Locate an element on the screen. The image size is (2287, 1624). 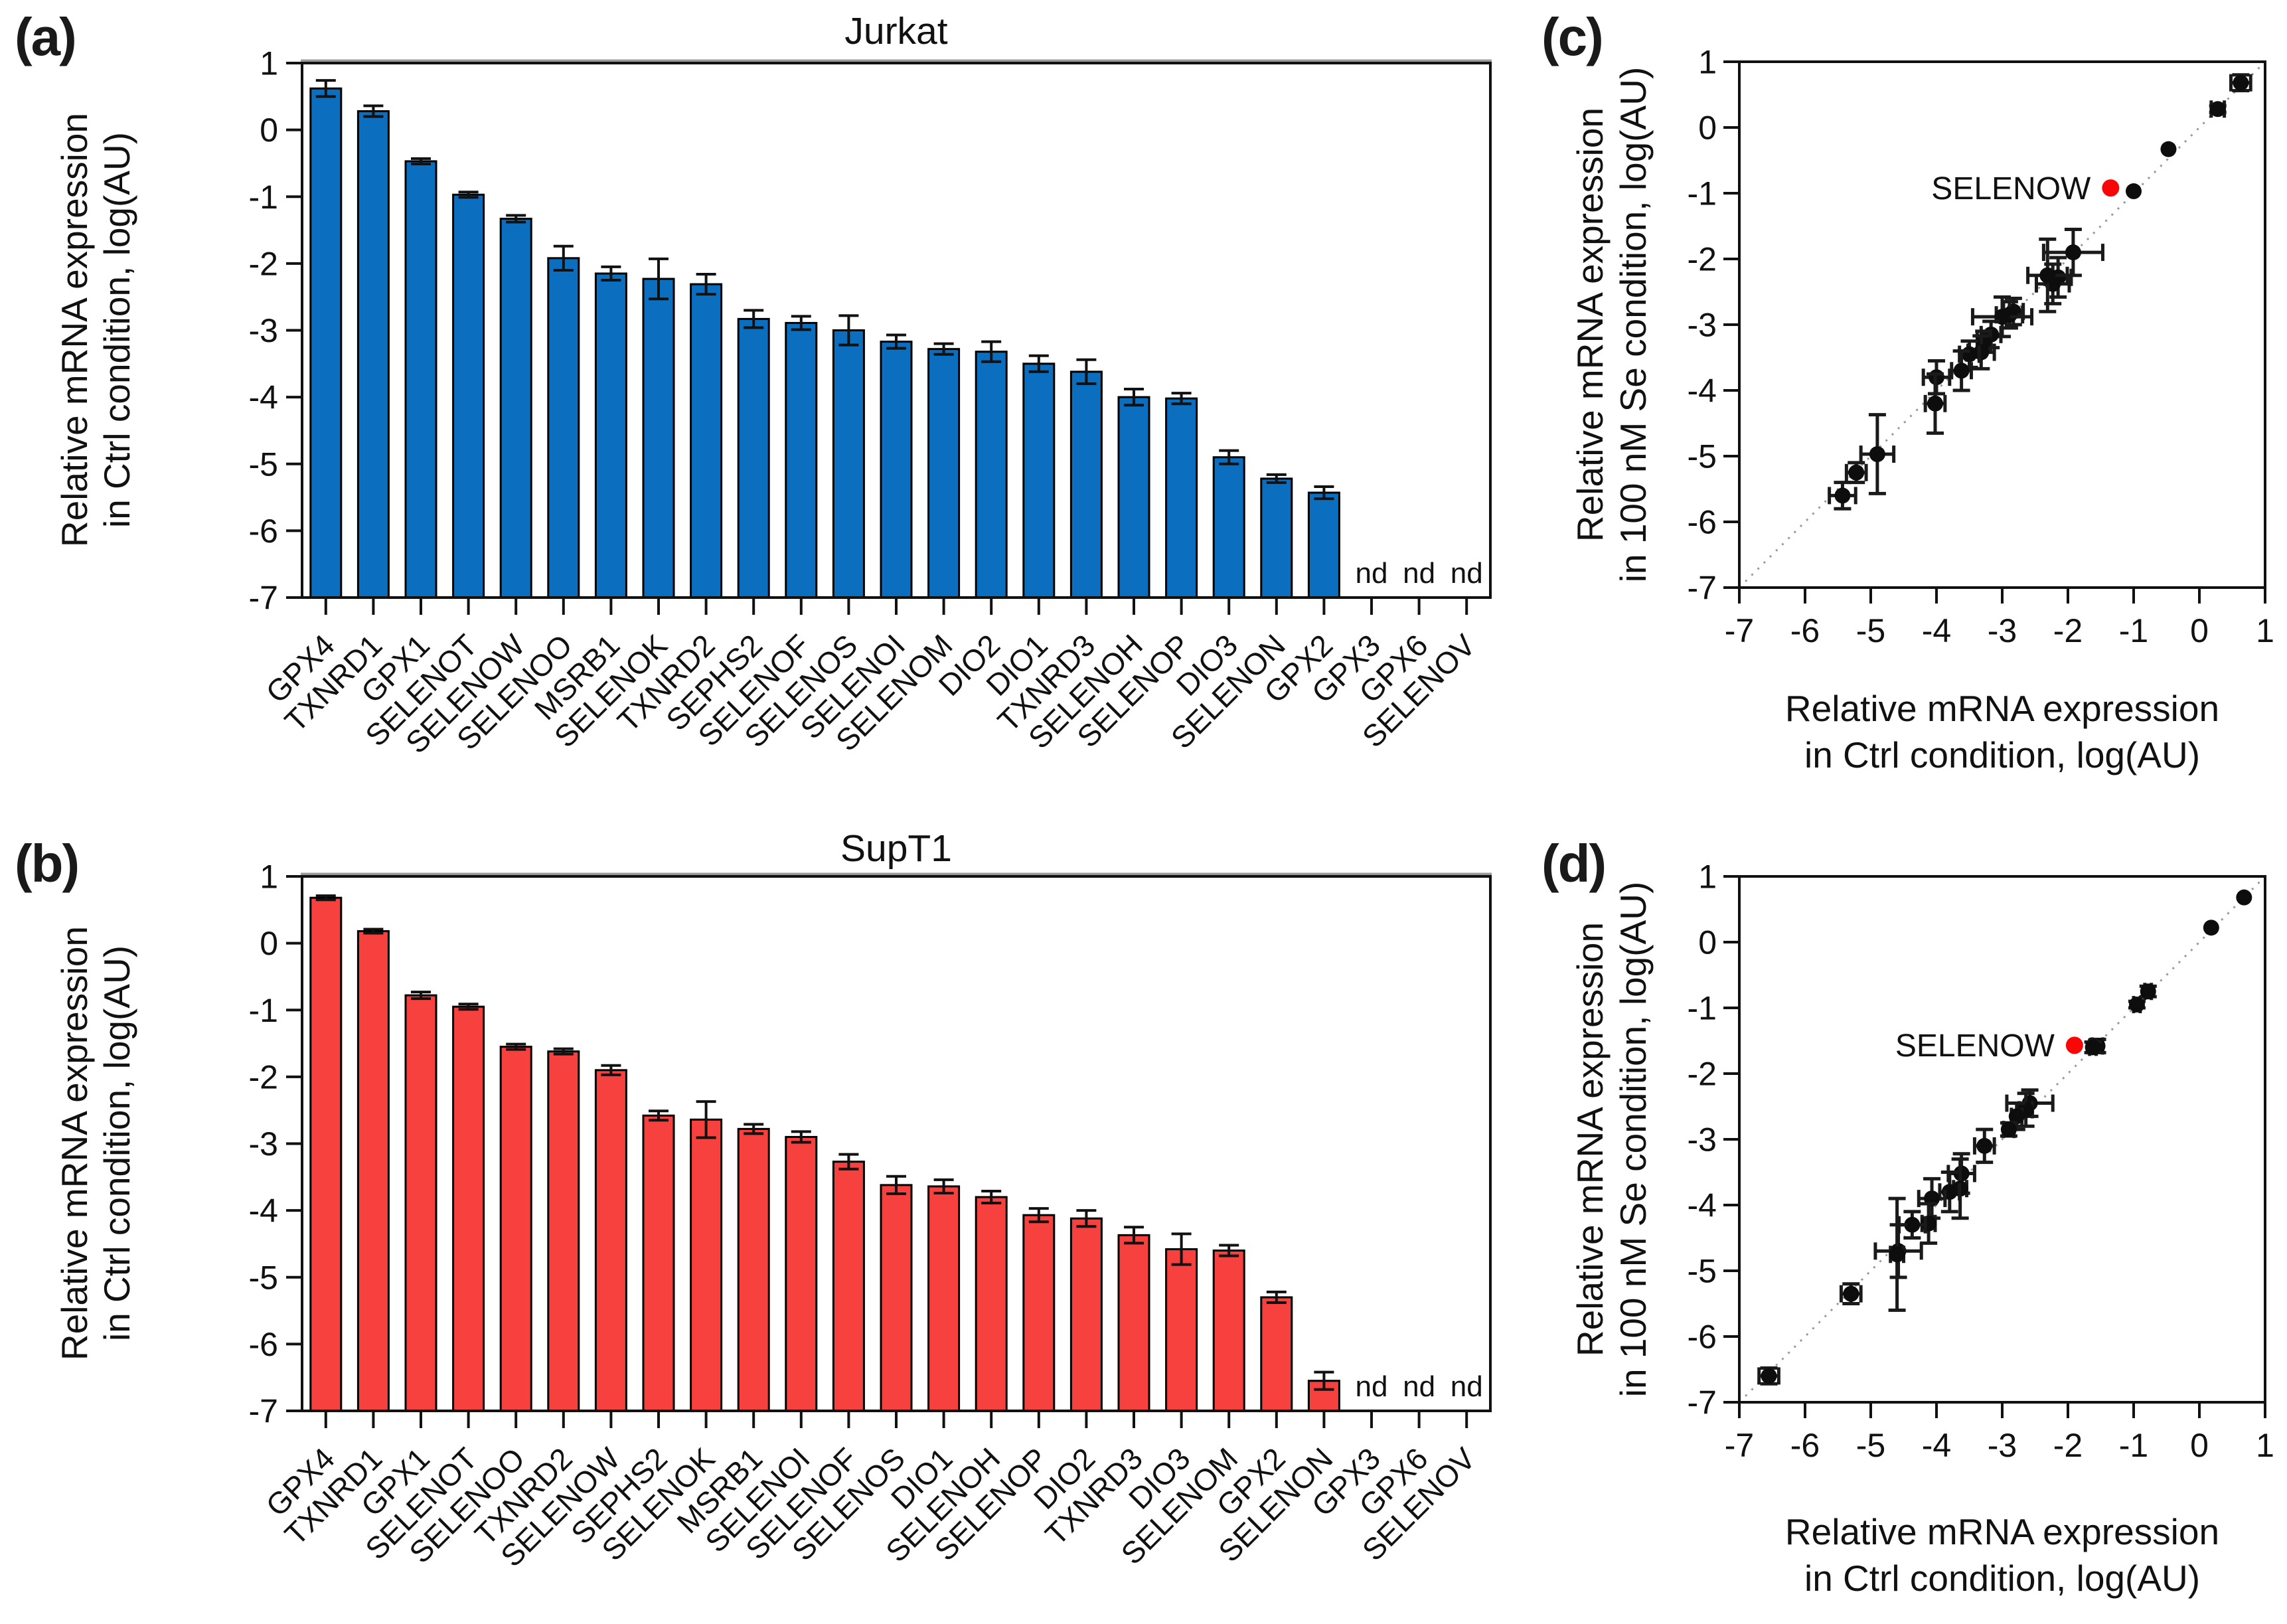
jurkat-scatter-plot: -7 -6 -5 -4 -3 -2 -1 0 1 1 0 -1 -2 -3 -4 -5 -6 -7 SELENOW is located at coordinates (1981, 347).